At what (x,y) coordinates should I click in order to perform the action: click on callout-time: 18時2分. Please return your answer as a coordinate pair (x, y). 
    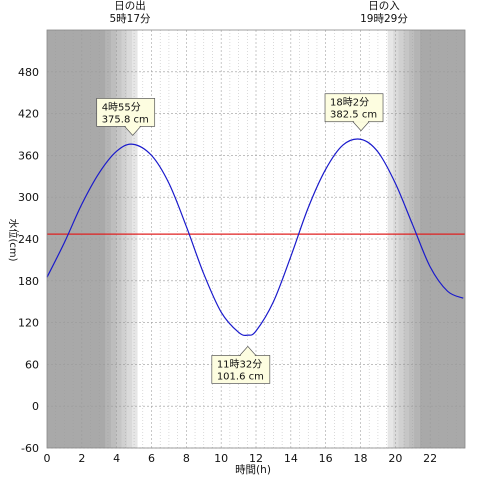
    Looking at the image, I should click on (349, 103).